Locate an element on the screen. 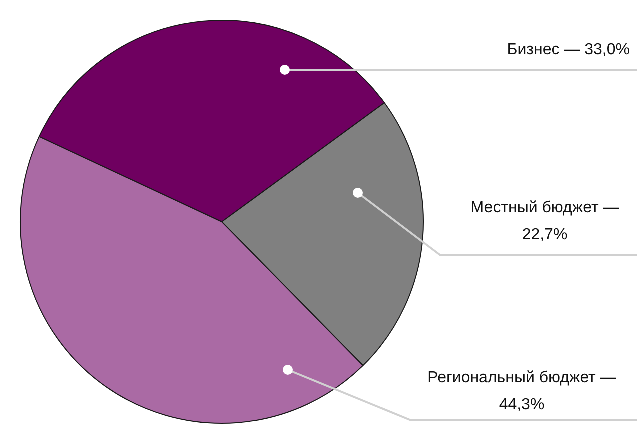 This screenshot has height=425, width=637. data-label: 22,7% is located at coordinates (545, 235).